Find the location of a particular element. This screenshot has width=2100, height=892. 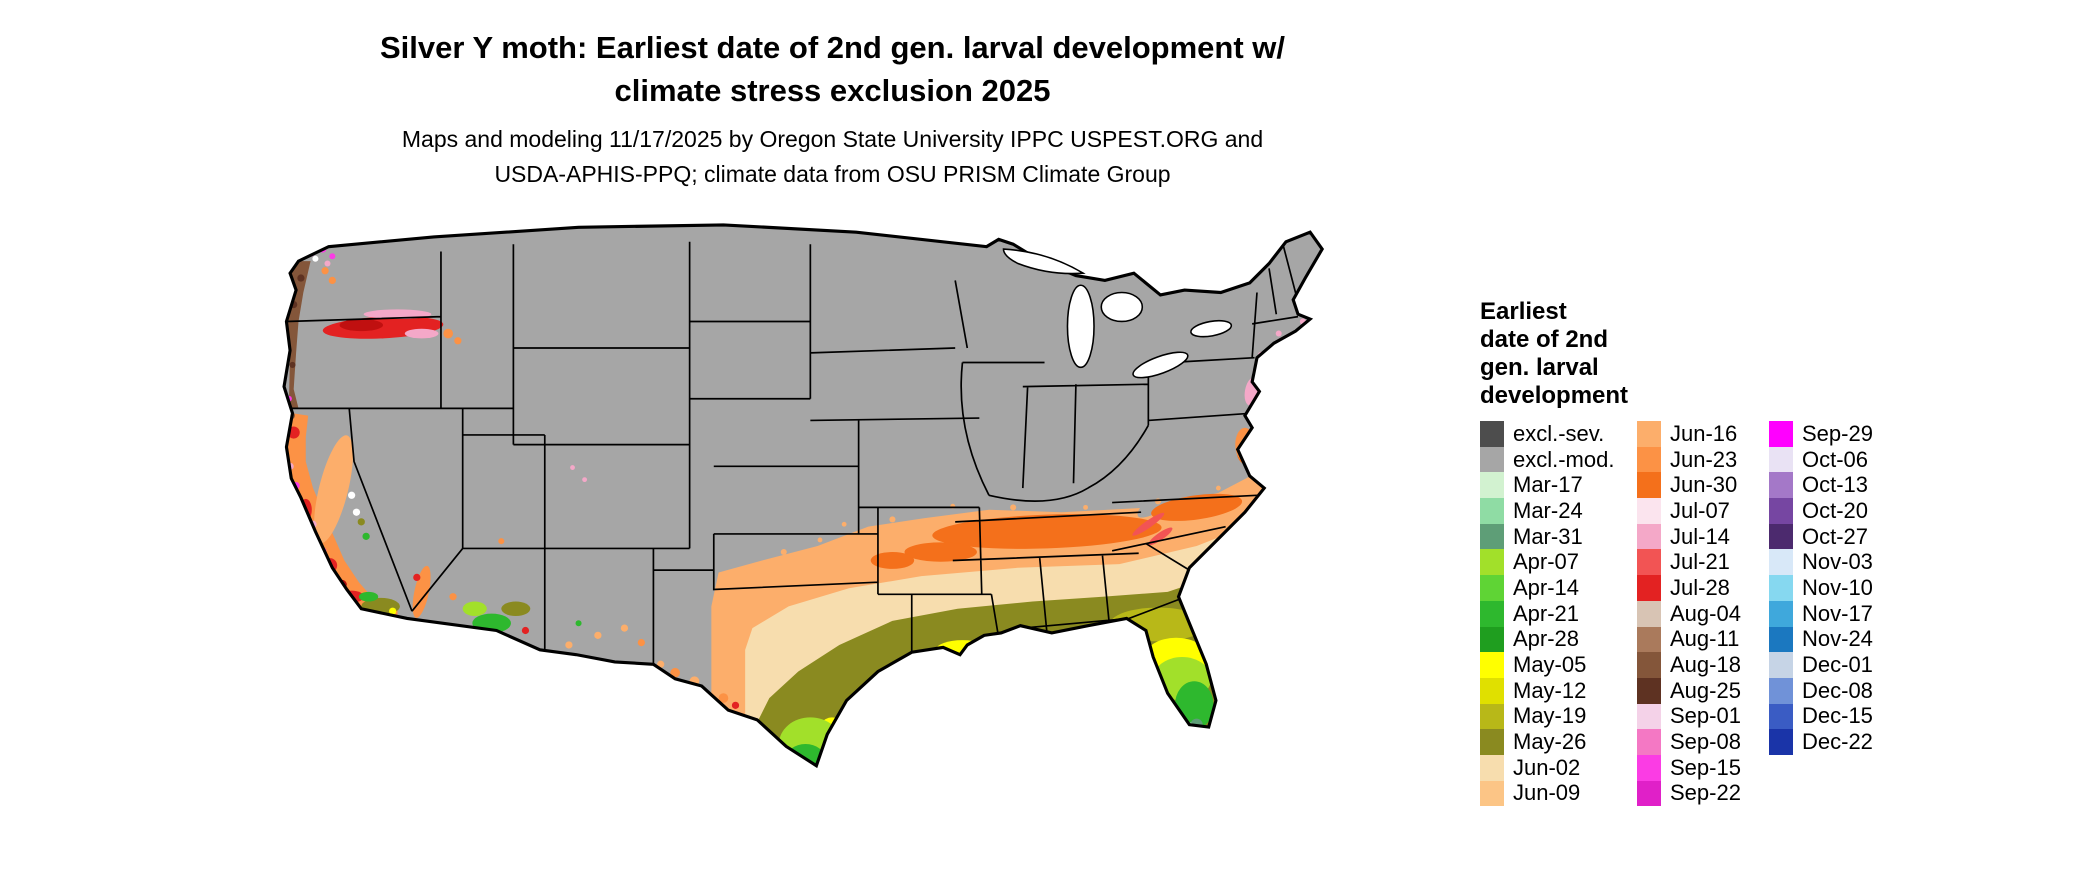

legend-row: Aug-25 is located at coordinates (1689, 691).